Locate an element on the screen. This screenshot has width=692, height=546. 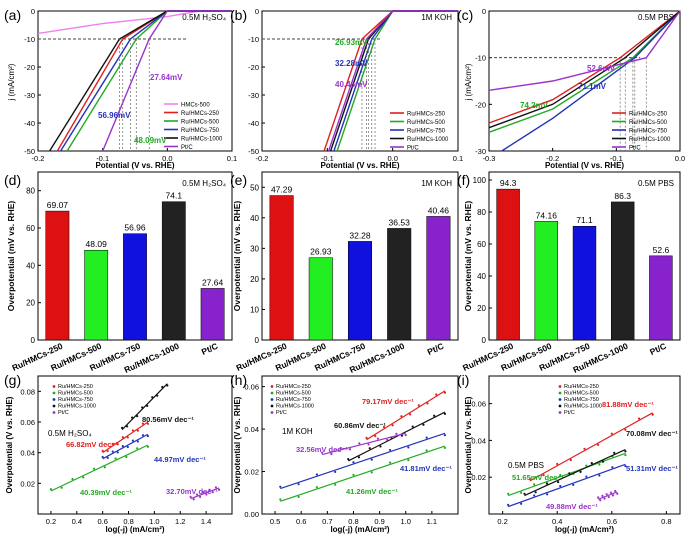
slope-label-h: 60.86mV dec⁻¹ is located at coordinates (360, 425).